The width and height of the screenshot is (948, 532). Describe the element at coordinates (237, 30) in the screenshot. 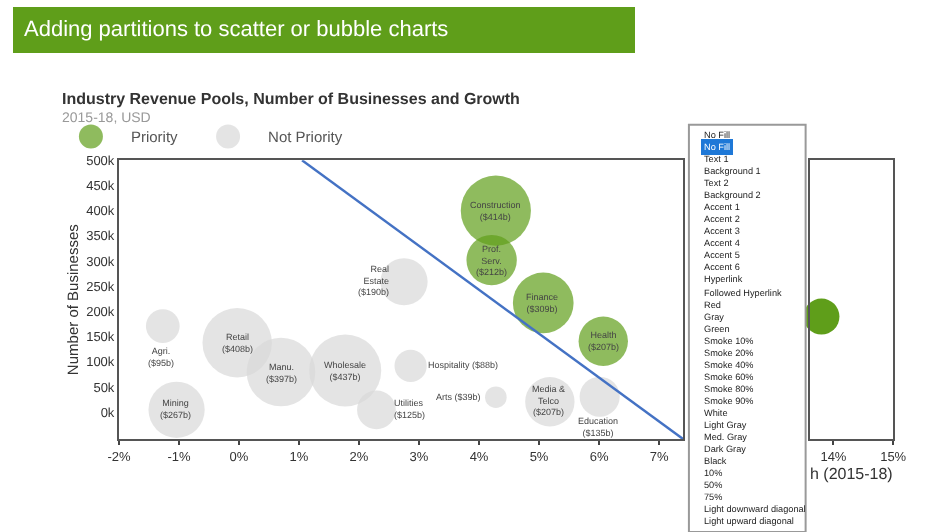

I see `text: Adding partitions to scatter or bubble charts` at that location.